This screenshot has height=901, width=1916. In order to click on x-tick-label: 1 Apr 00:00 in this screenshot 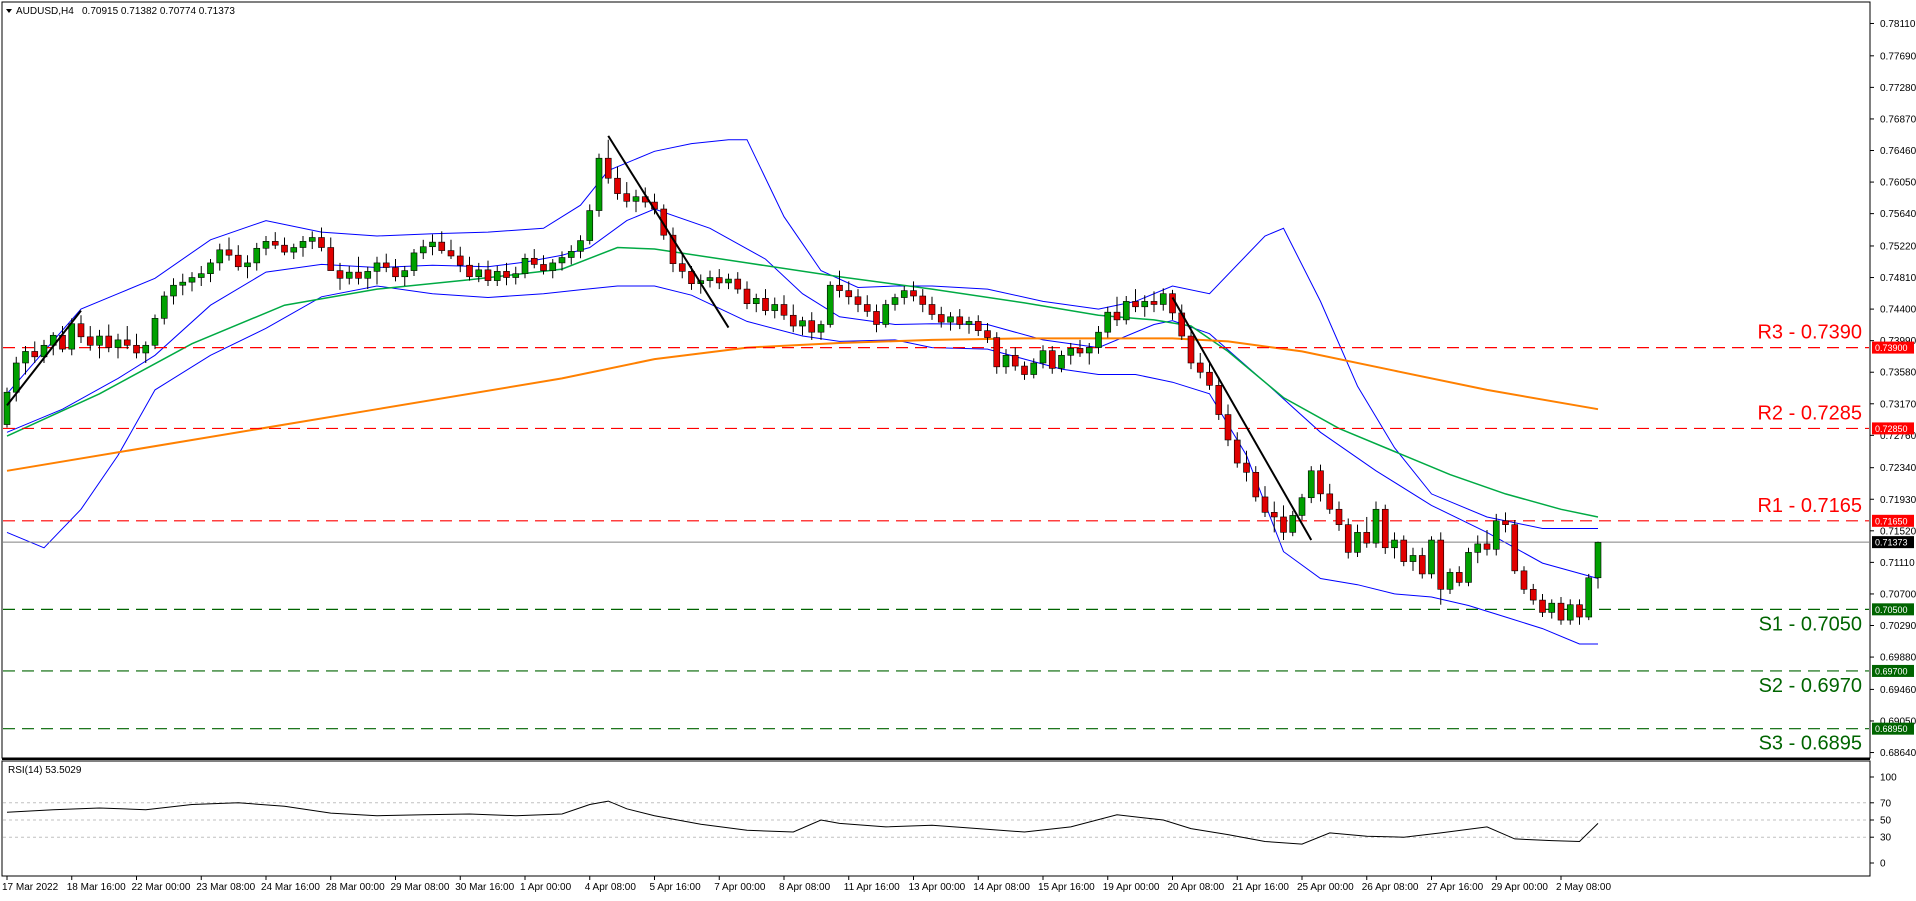, I will do `click(546, 887)`.